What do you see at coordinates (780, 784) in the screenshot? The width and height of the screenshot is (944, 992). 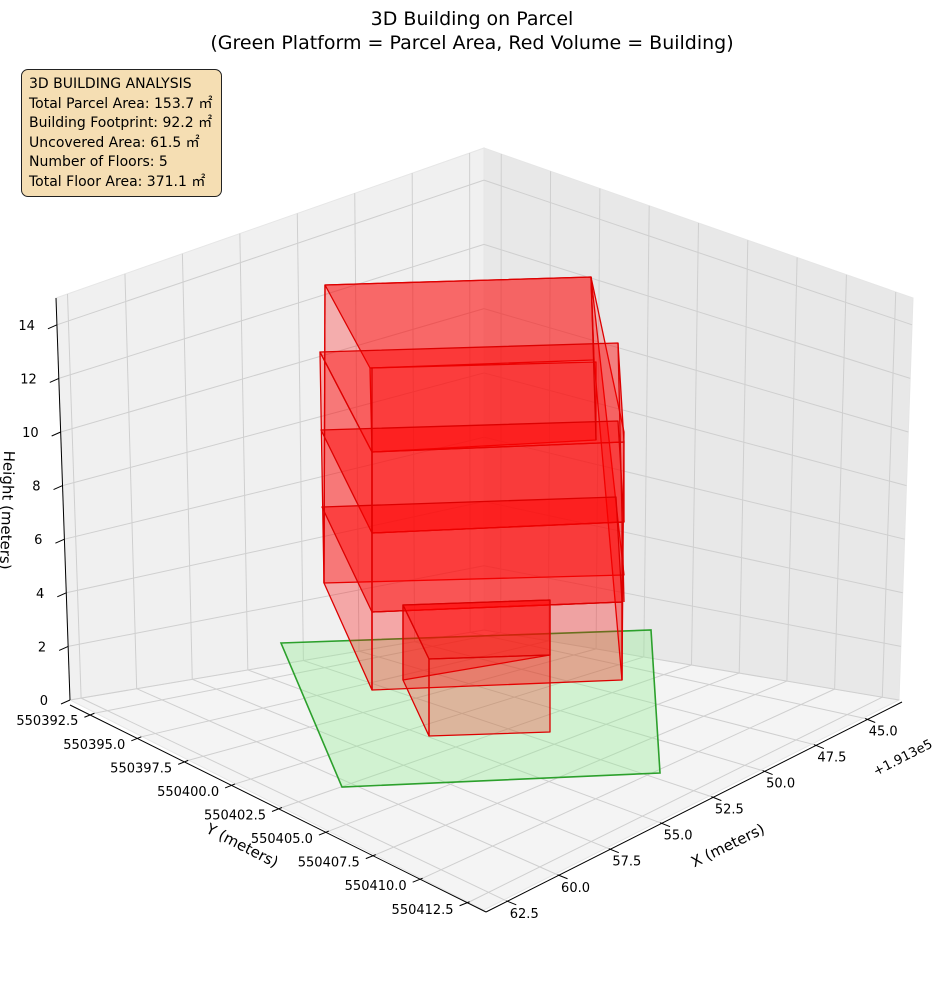 I see `x-tick-label: 50.0` at bounding box center [780, 784].